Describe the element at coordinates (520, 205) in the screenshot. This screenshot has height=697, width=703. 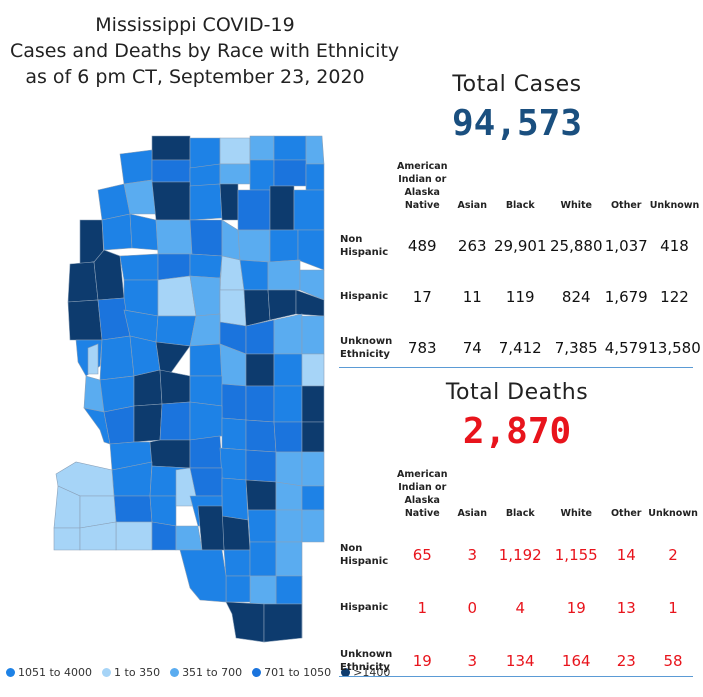
I see `column-header: Black` at that location.